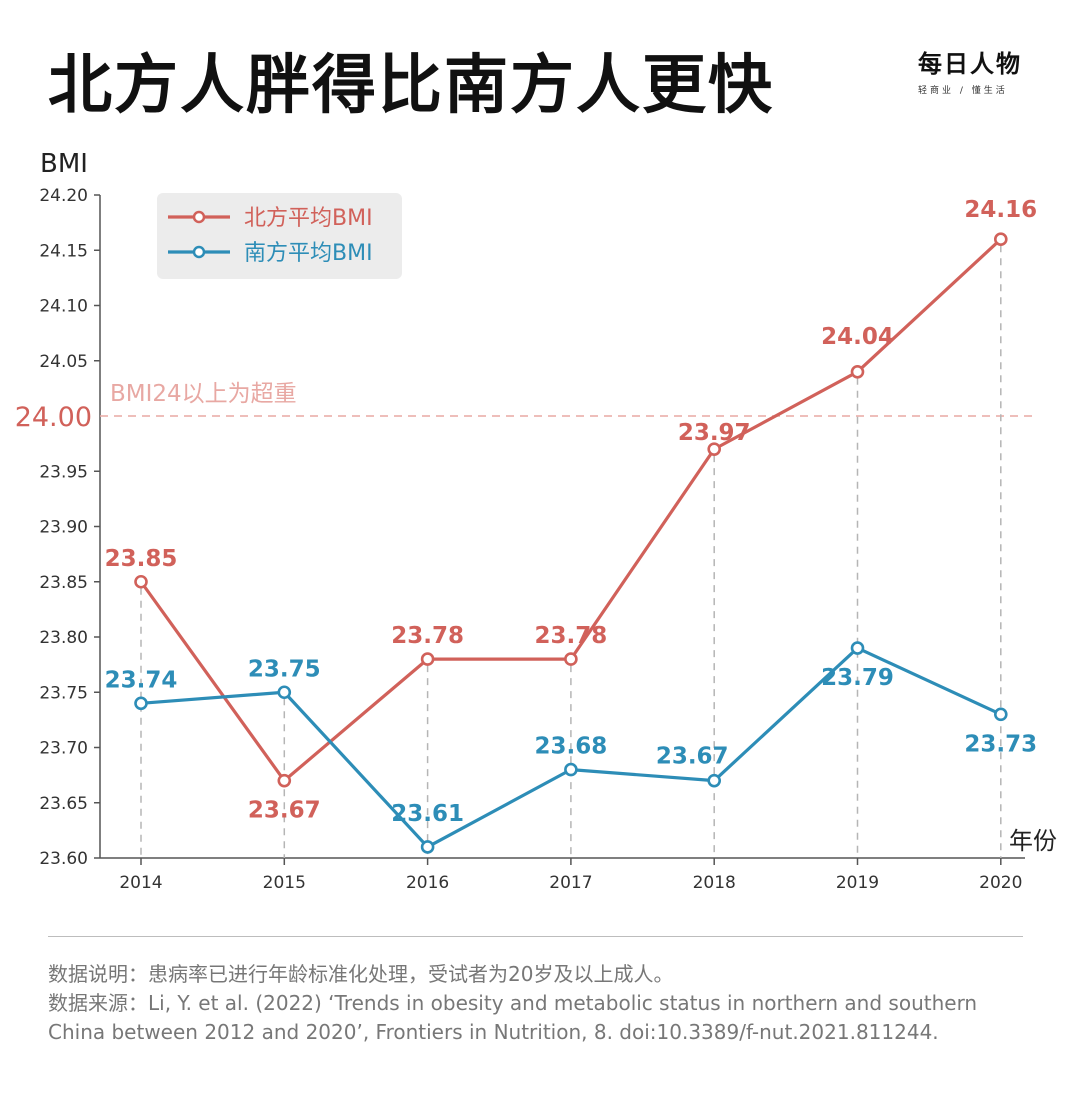 The height and width of the screenshot is (1105, 1080). I want to click on y-axis-title: BMI, so click(64, 164).